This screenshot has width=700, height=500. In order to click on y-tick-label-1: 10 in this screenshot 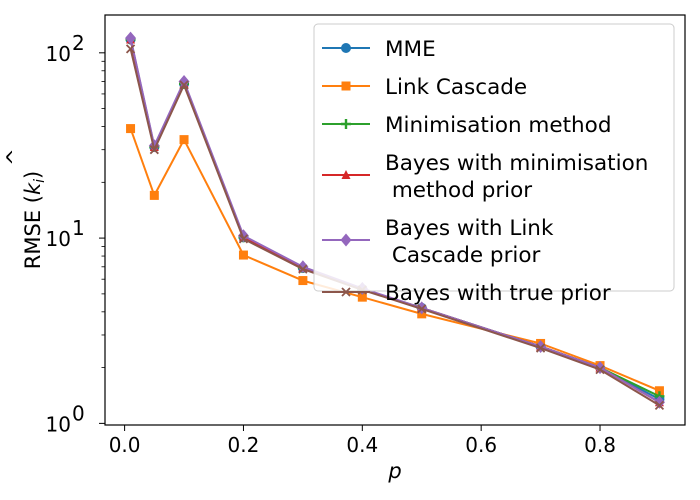, I will do `click(58, 239)`.